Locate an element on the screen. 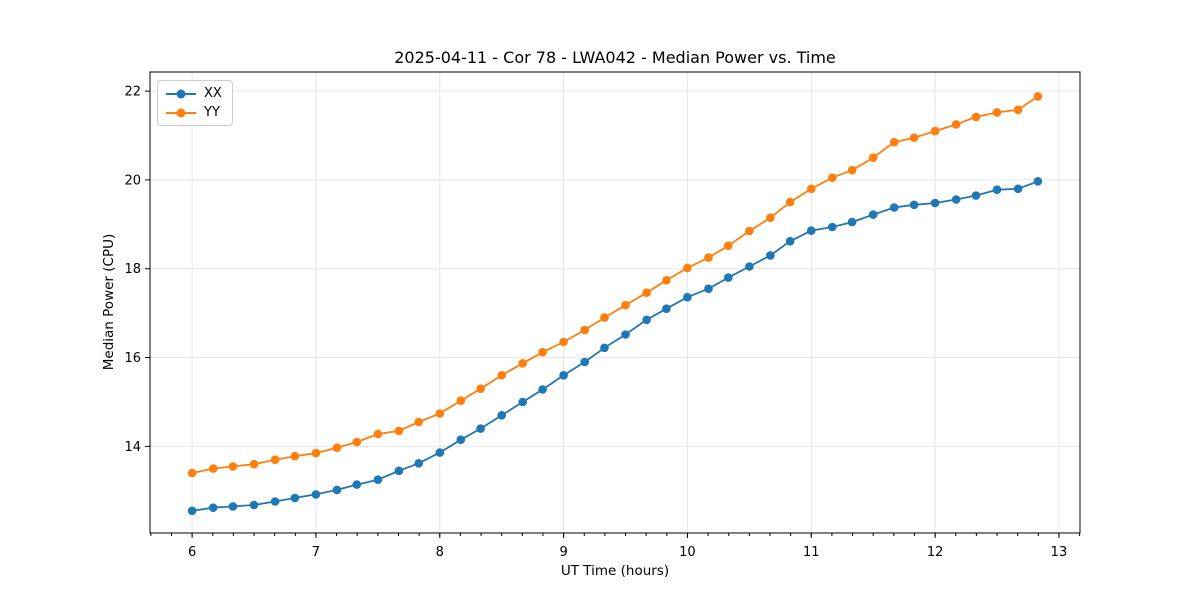 The image size is (1200, 600). legend-label: YY is located at coordinates (212, 112).